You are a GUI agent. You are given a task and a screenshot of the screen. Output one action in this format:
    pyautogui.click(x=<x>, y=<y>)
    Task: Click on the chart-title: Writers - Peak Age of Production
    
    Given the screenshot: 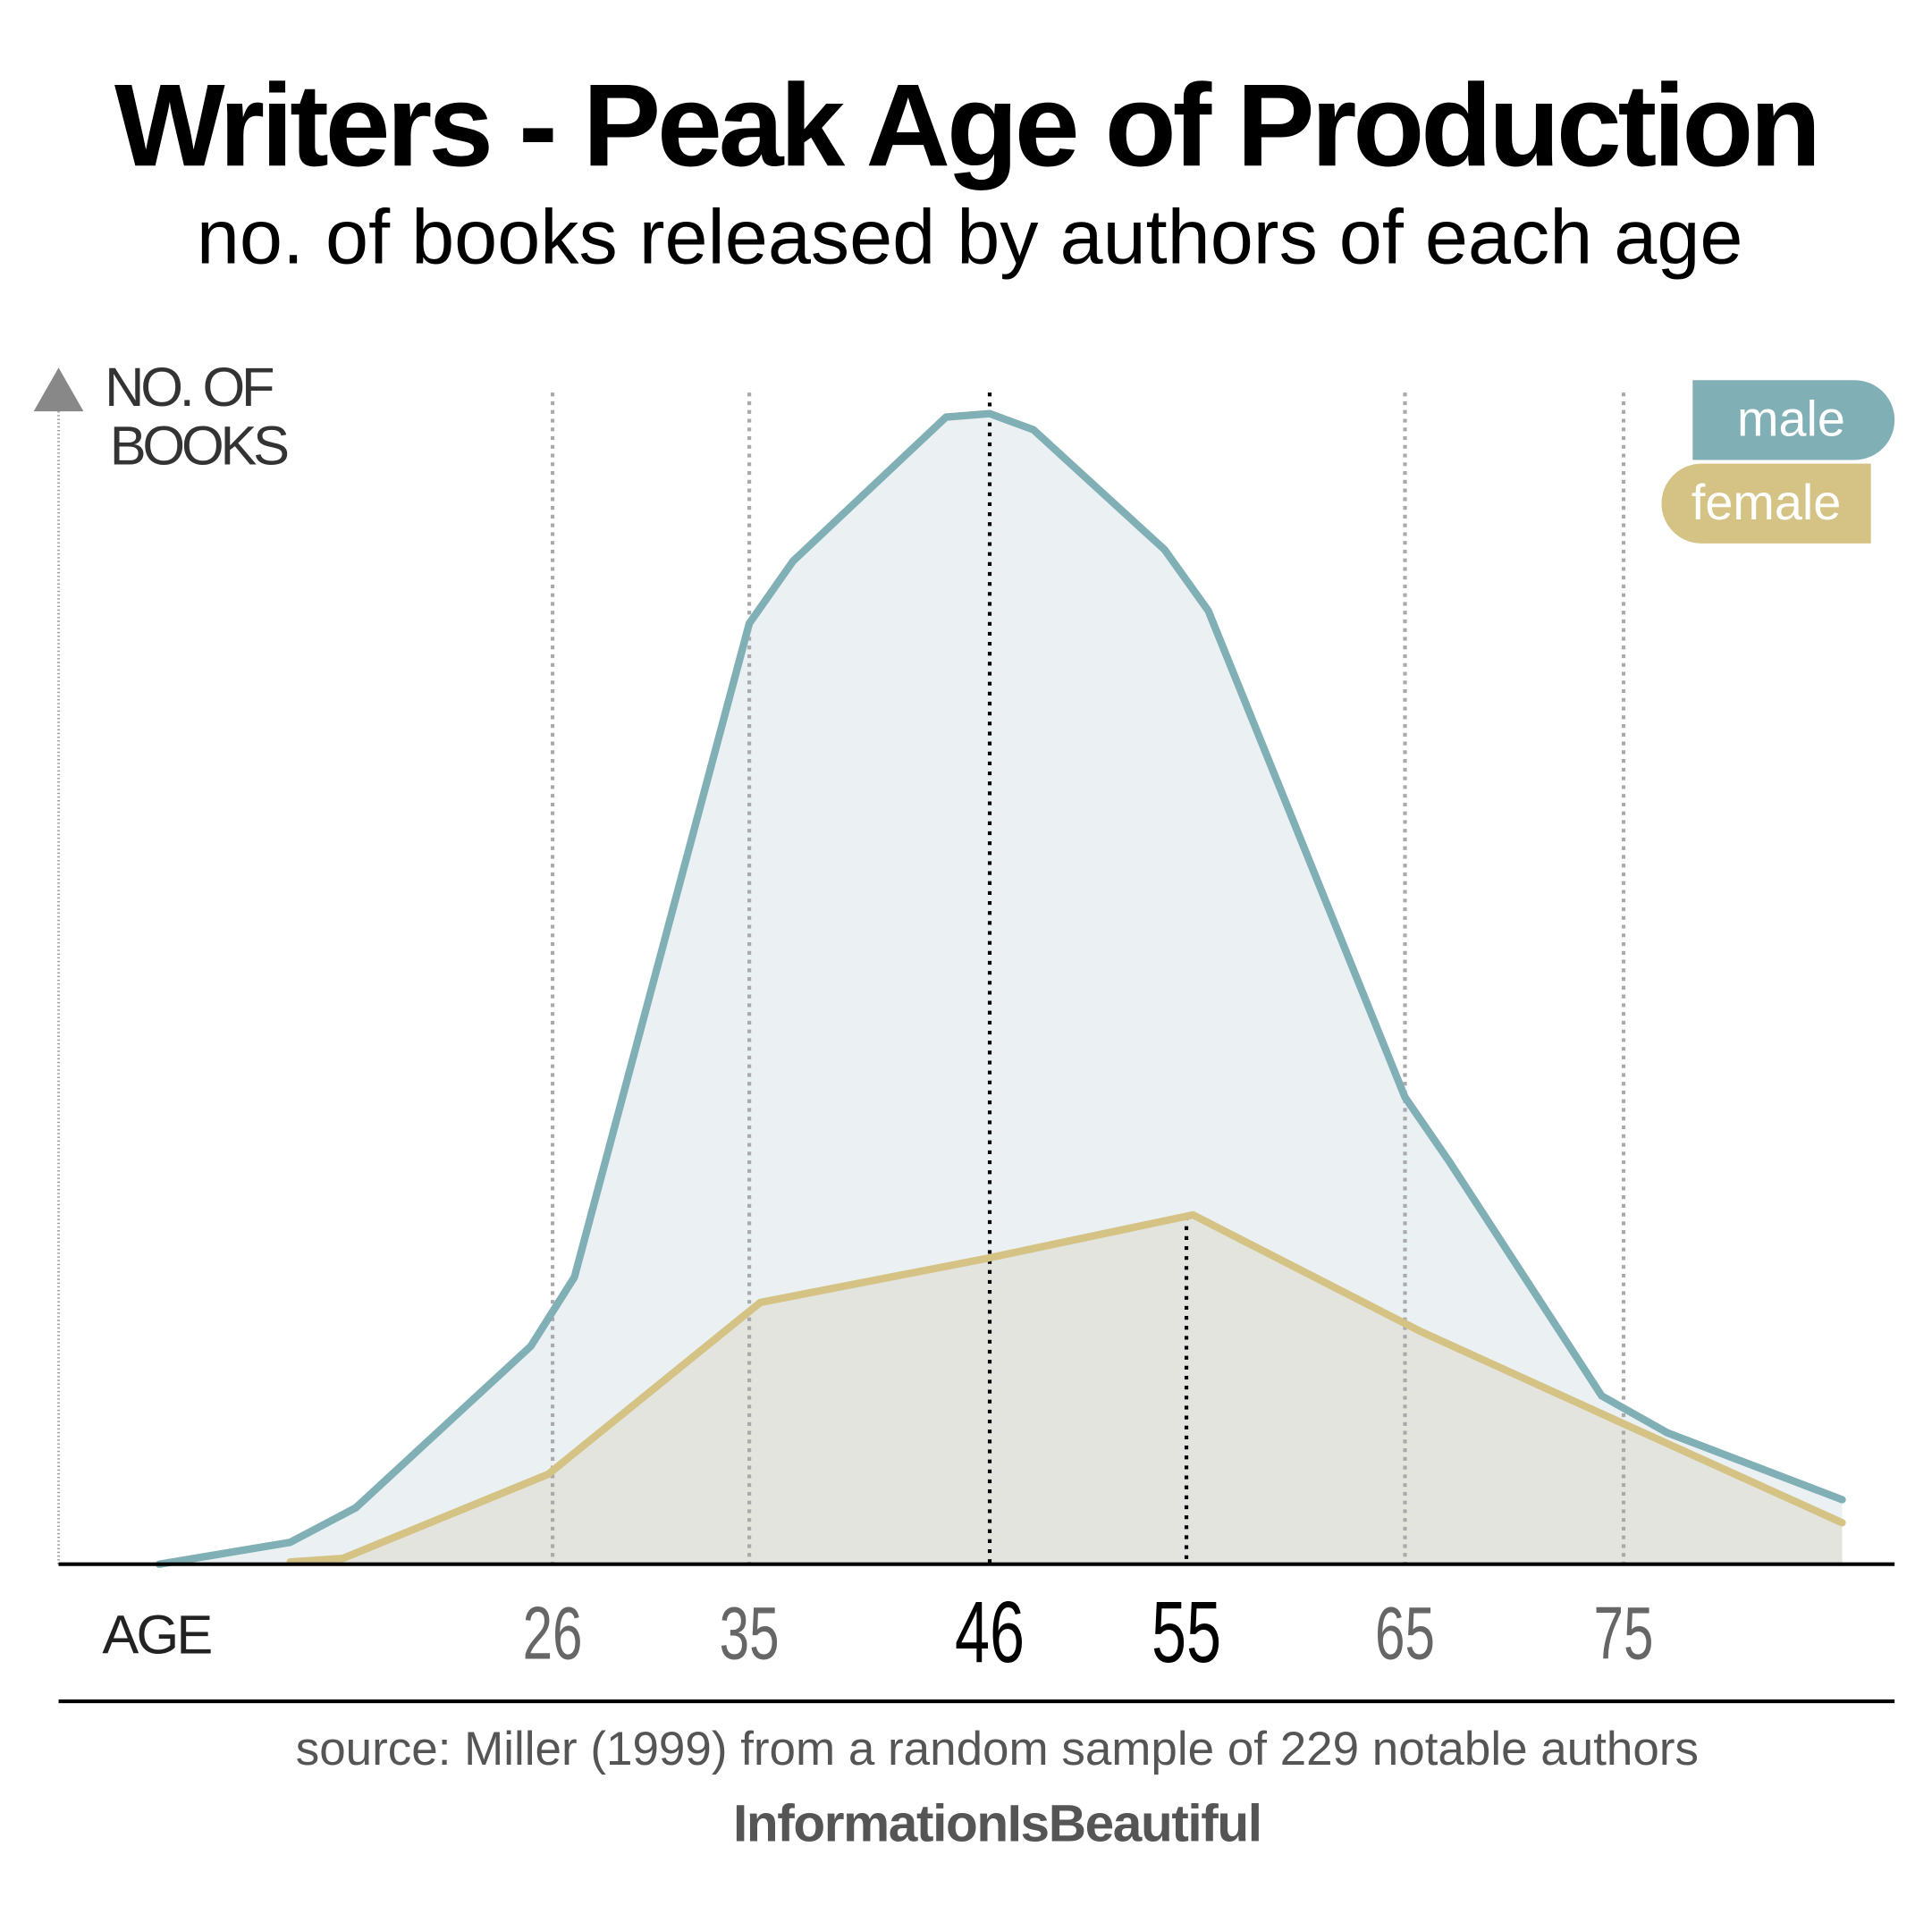 What is the action you would take?
    pyautogui.click(x=966, y=124)
    